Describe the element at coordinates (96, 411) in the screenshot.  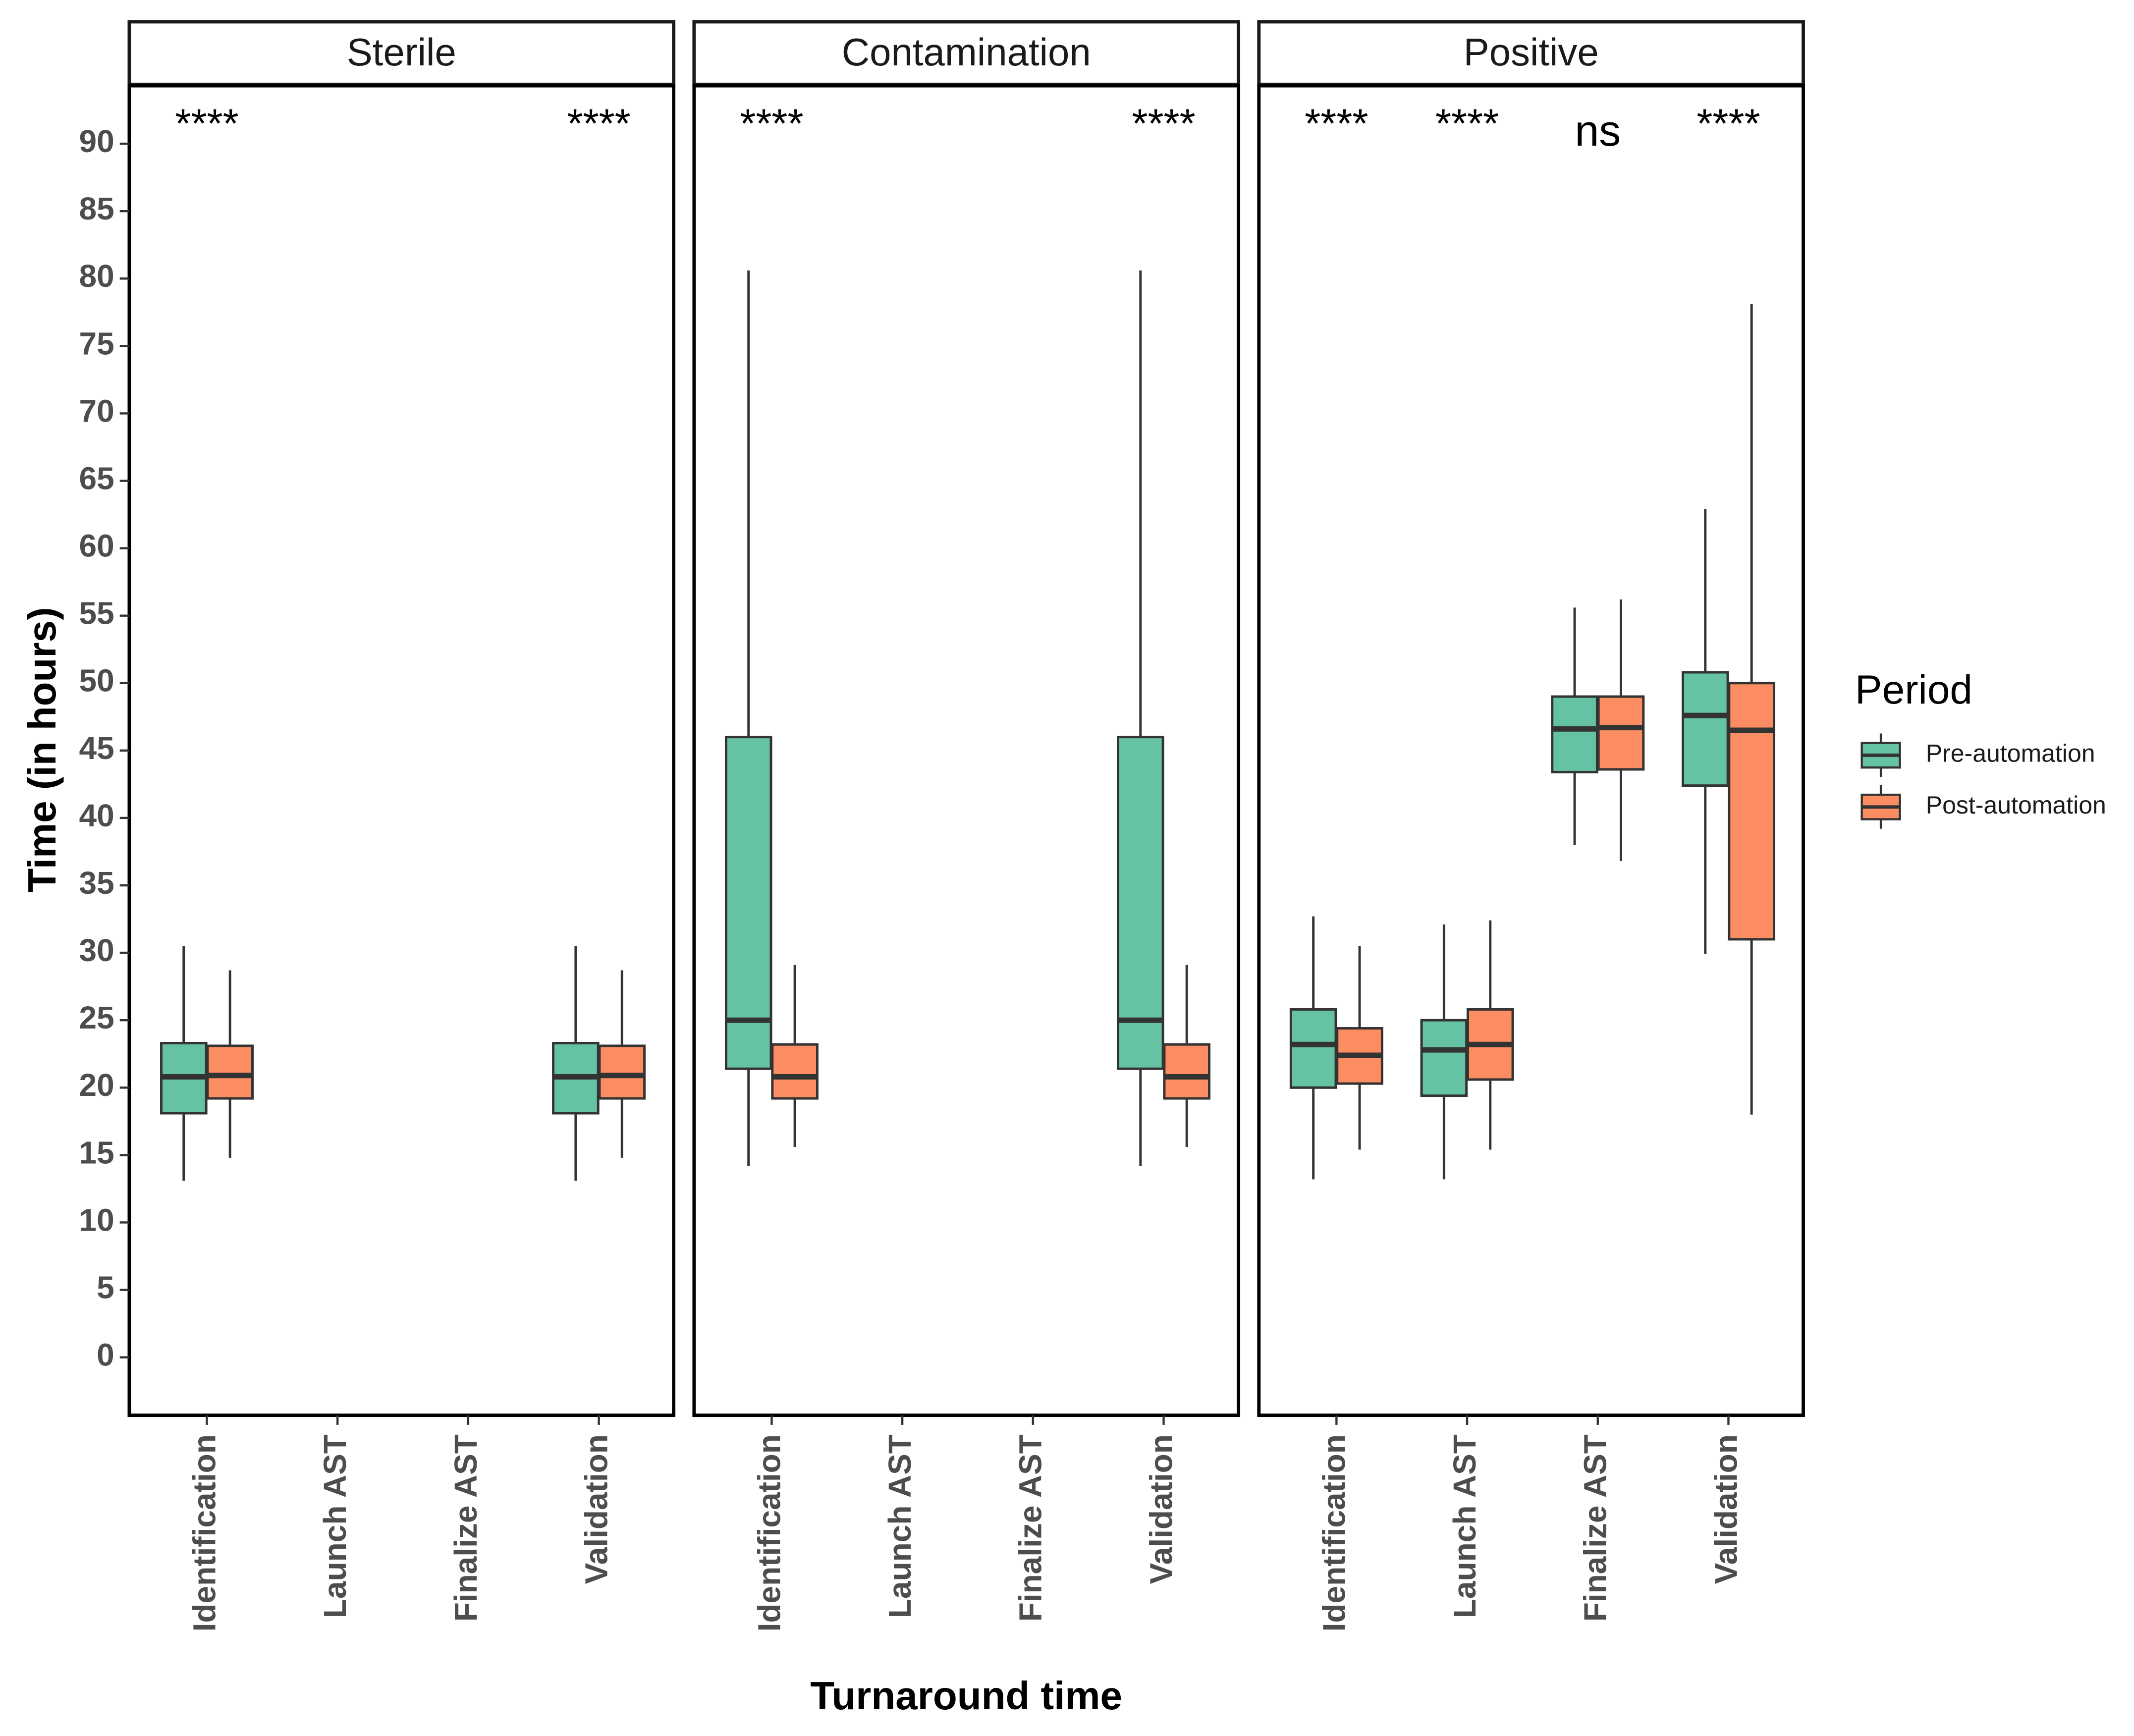
I see `y-tick-label: 70` at that location.